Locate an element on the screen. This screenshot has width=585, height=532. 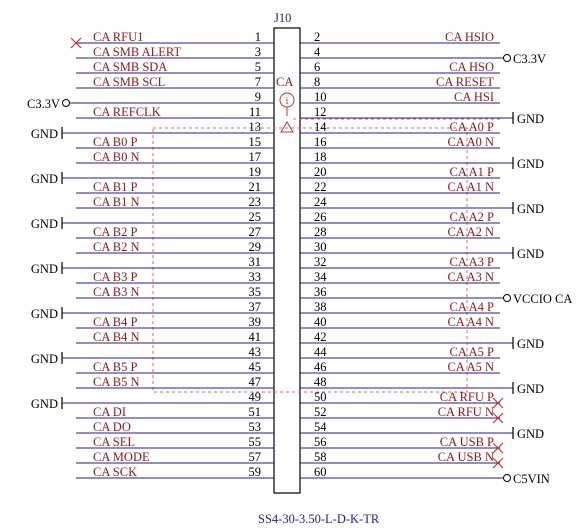
pin-48: 48 GND is located at coordinates (422, 385).